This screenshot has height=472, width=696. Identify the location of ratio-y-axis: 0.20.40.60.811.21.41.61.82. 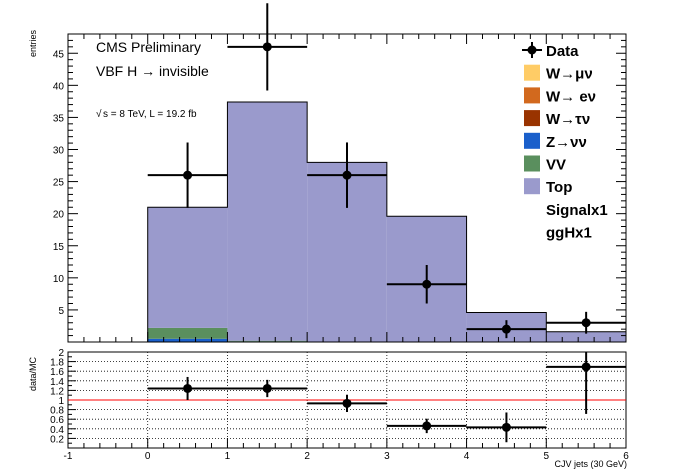
(63, 398).